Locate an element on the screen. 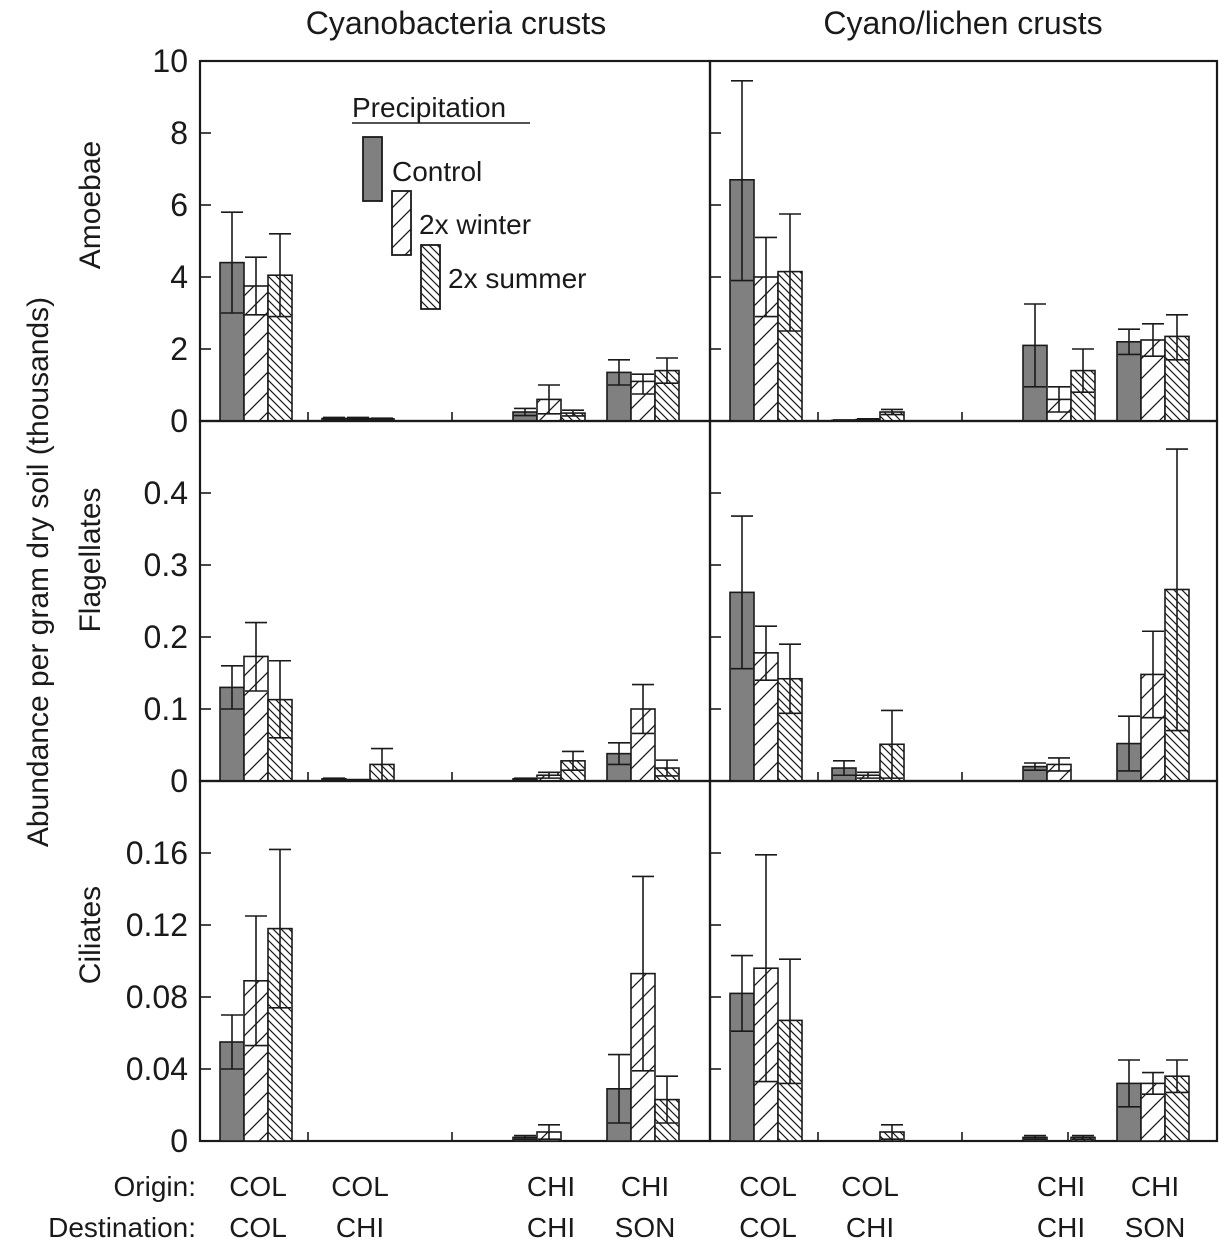  legend-label-2x-winter: 2x winter is located at coordinates (475, 224).